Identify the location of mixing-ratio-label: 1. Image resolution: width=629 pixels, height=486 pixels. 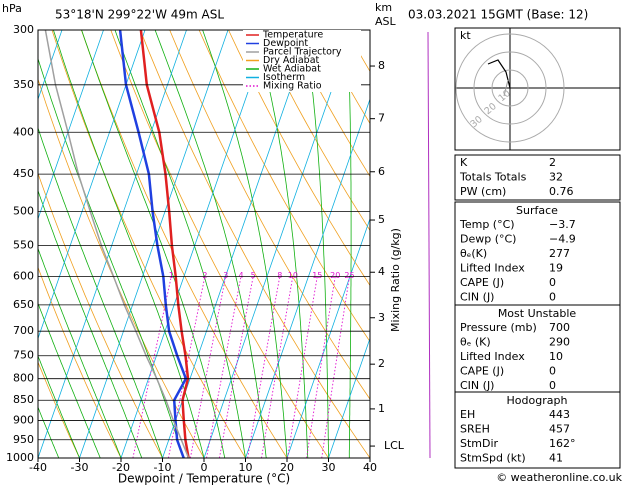
(171, 275).